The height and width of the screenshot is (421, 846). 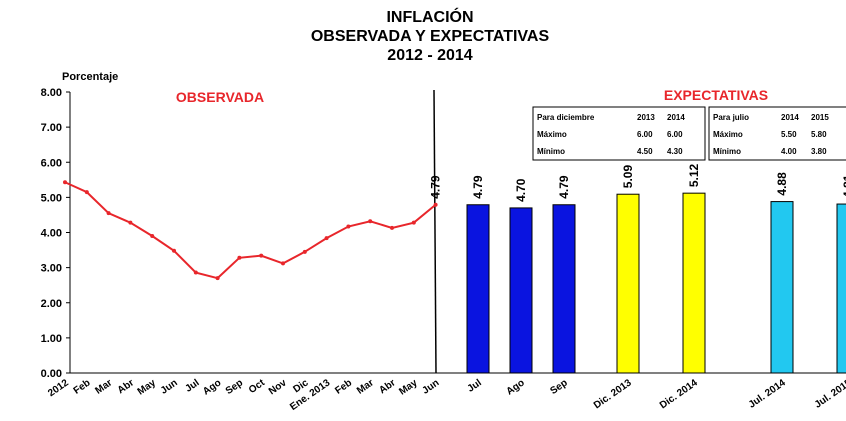 I want to click on x-tick-label: Nov, so click(x=278, y=387).